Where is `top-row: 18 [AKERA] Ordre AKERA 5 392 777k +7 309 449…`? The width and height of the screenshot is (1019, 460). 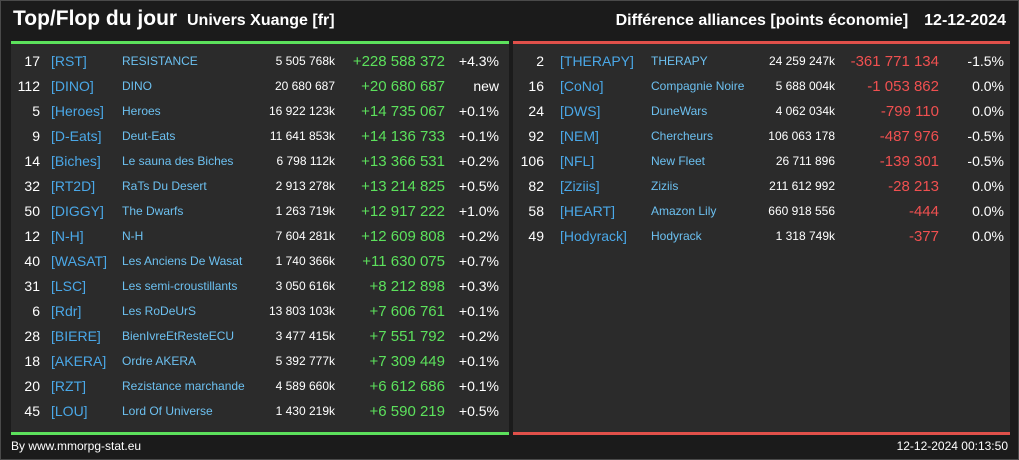
top-row: 18 [AKERA] Ordre AKERA 5 392 777k +7 309 449… is located at coordinates (260, 361).